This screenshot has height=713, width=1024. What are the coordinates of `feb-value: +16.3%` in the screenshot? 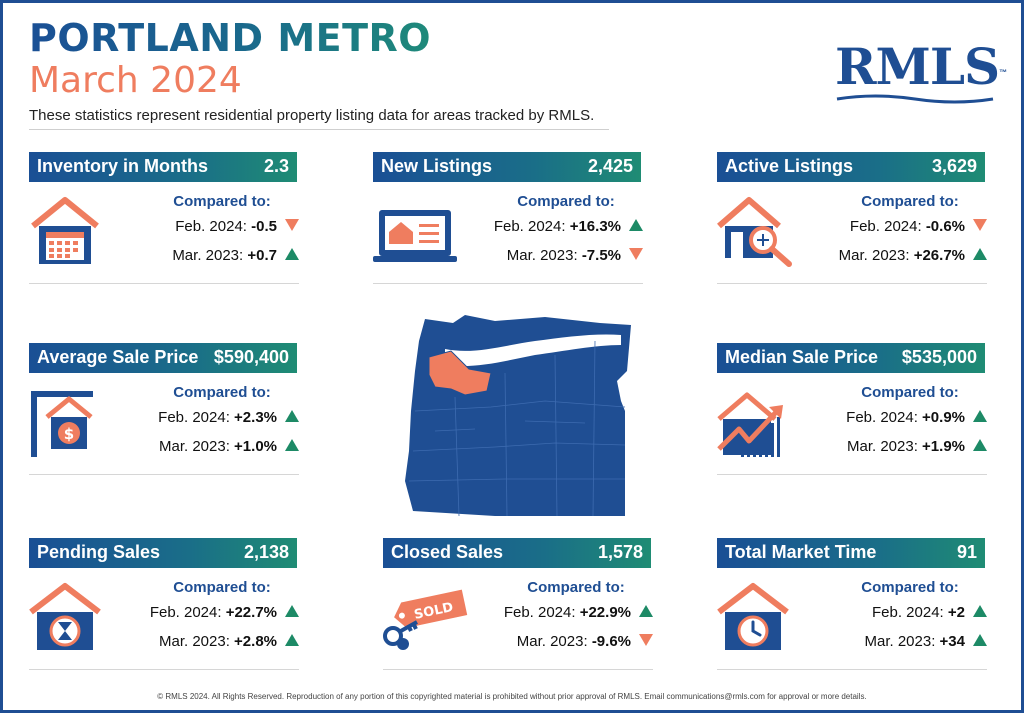 It's located at (595, 226).